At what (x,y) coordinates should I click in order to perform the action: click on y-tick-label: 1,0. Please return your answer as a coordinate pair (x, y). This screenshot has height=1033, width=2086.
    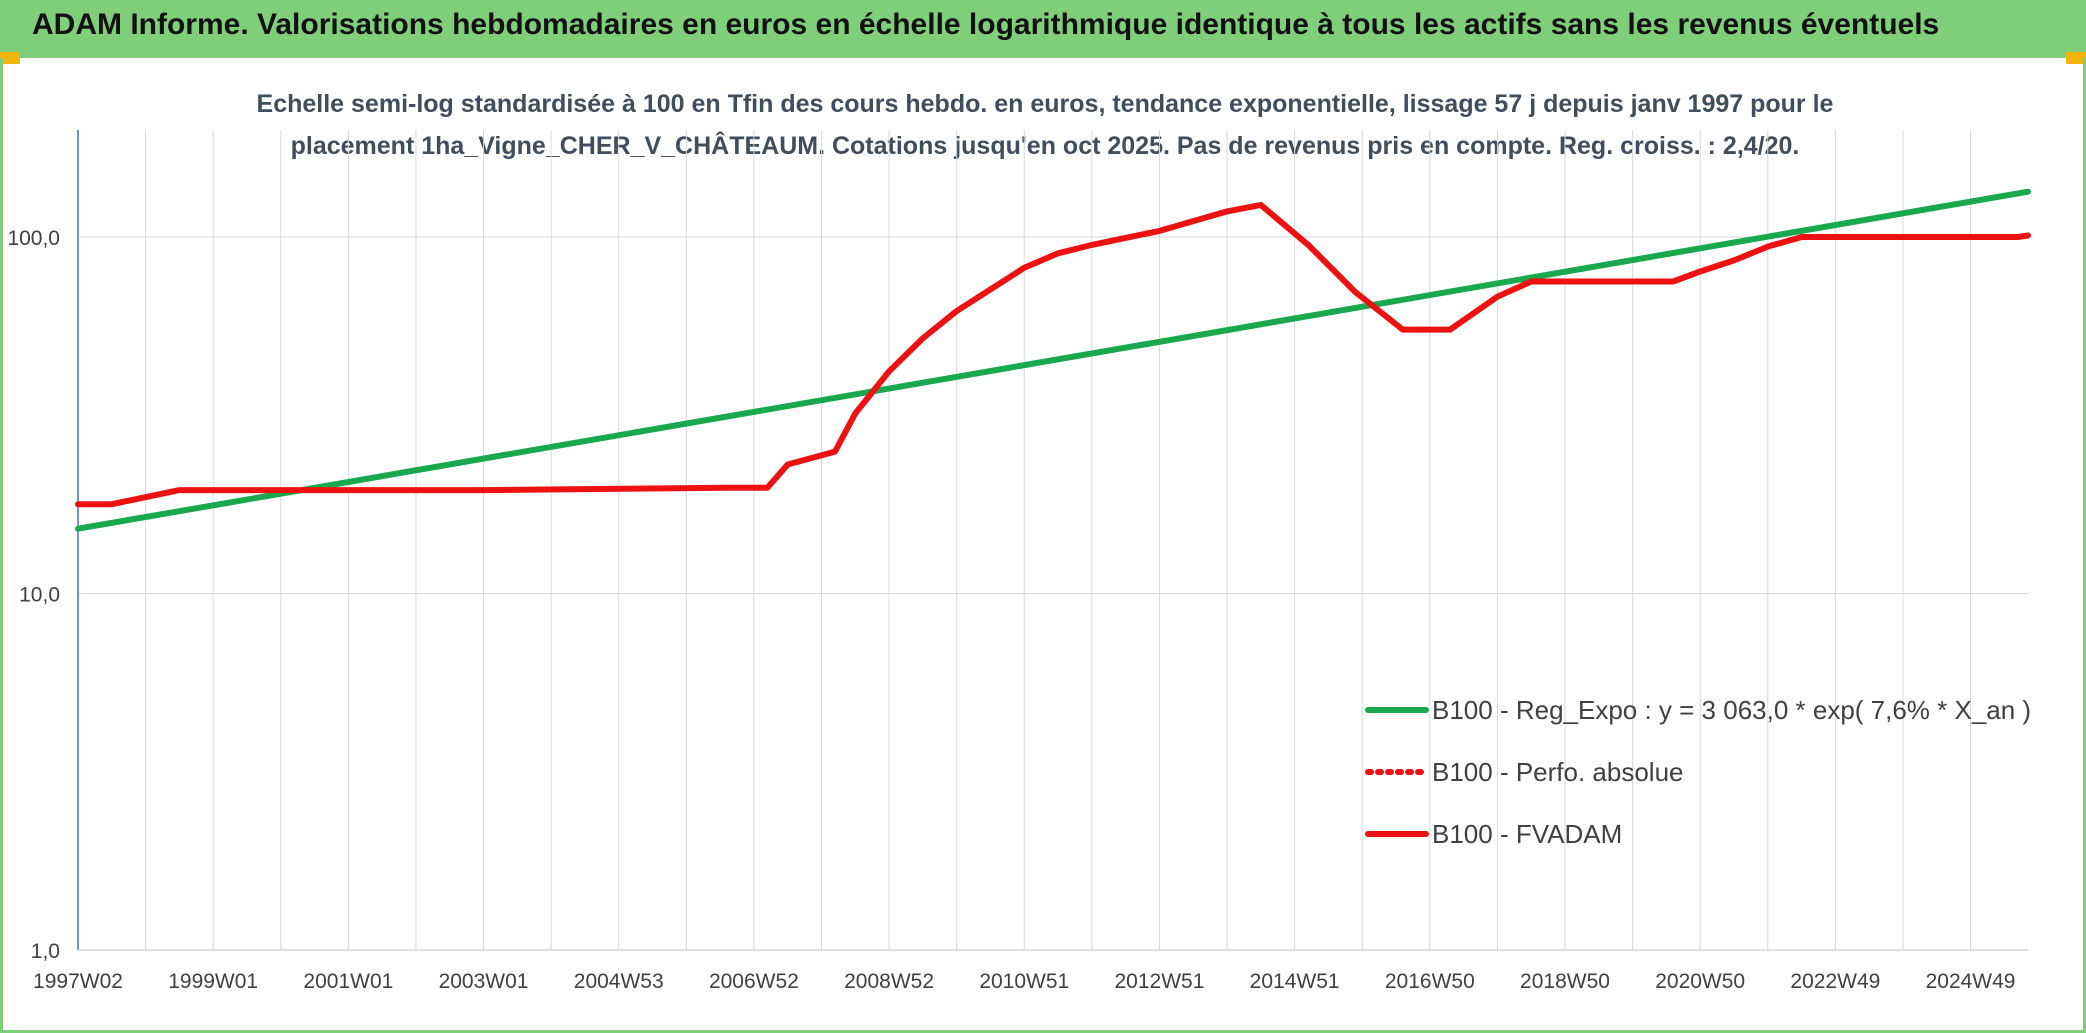
    Looking at the image, I should click on (45, 951).